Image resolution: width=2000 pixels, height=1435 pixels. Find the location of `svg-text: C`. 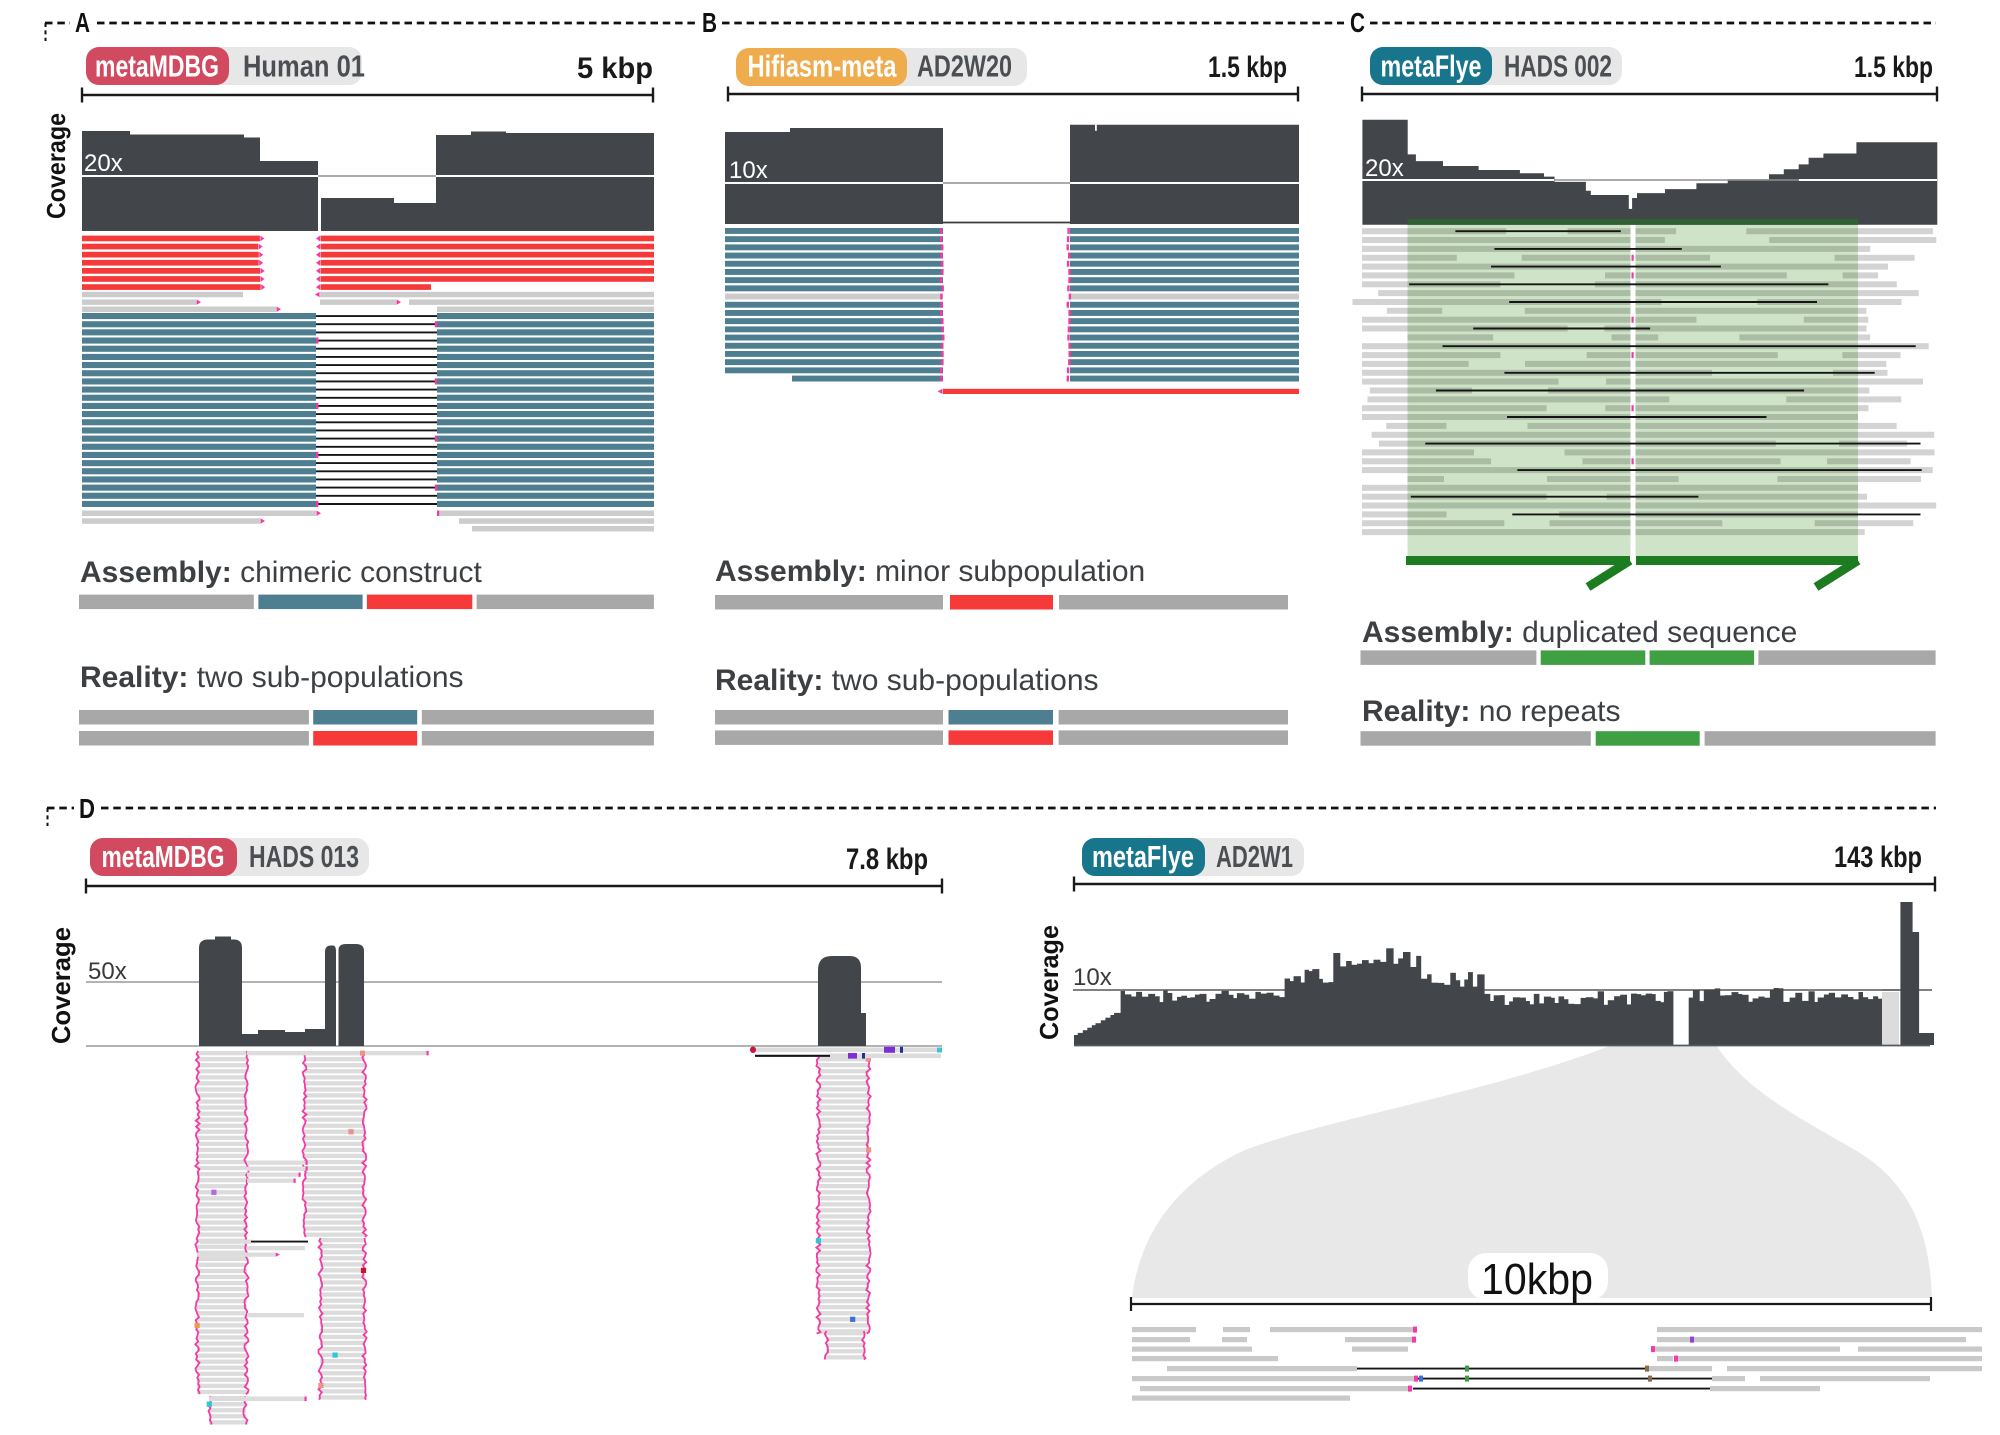

svg-text: C is located at coordinates (1357, 22).